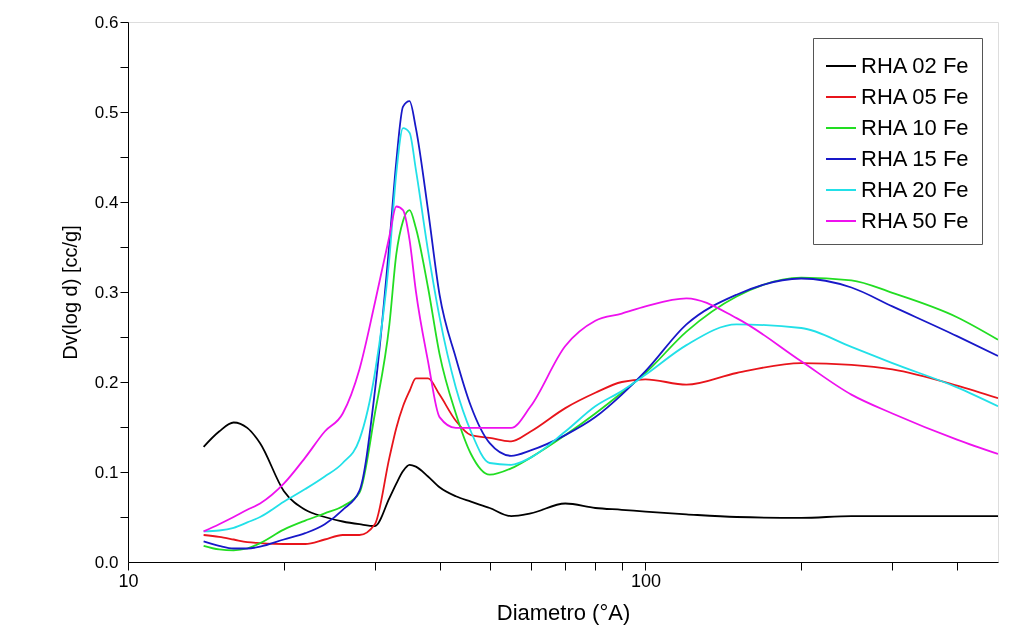  I want to click on legend-label: RHA 20 Fe, so click(915, 189).